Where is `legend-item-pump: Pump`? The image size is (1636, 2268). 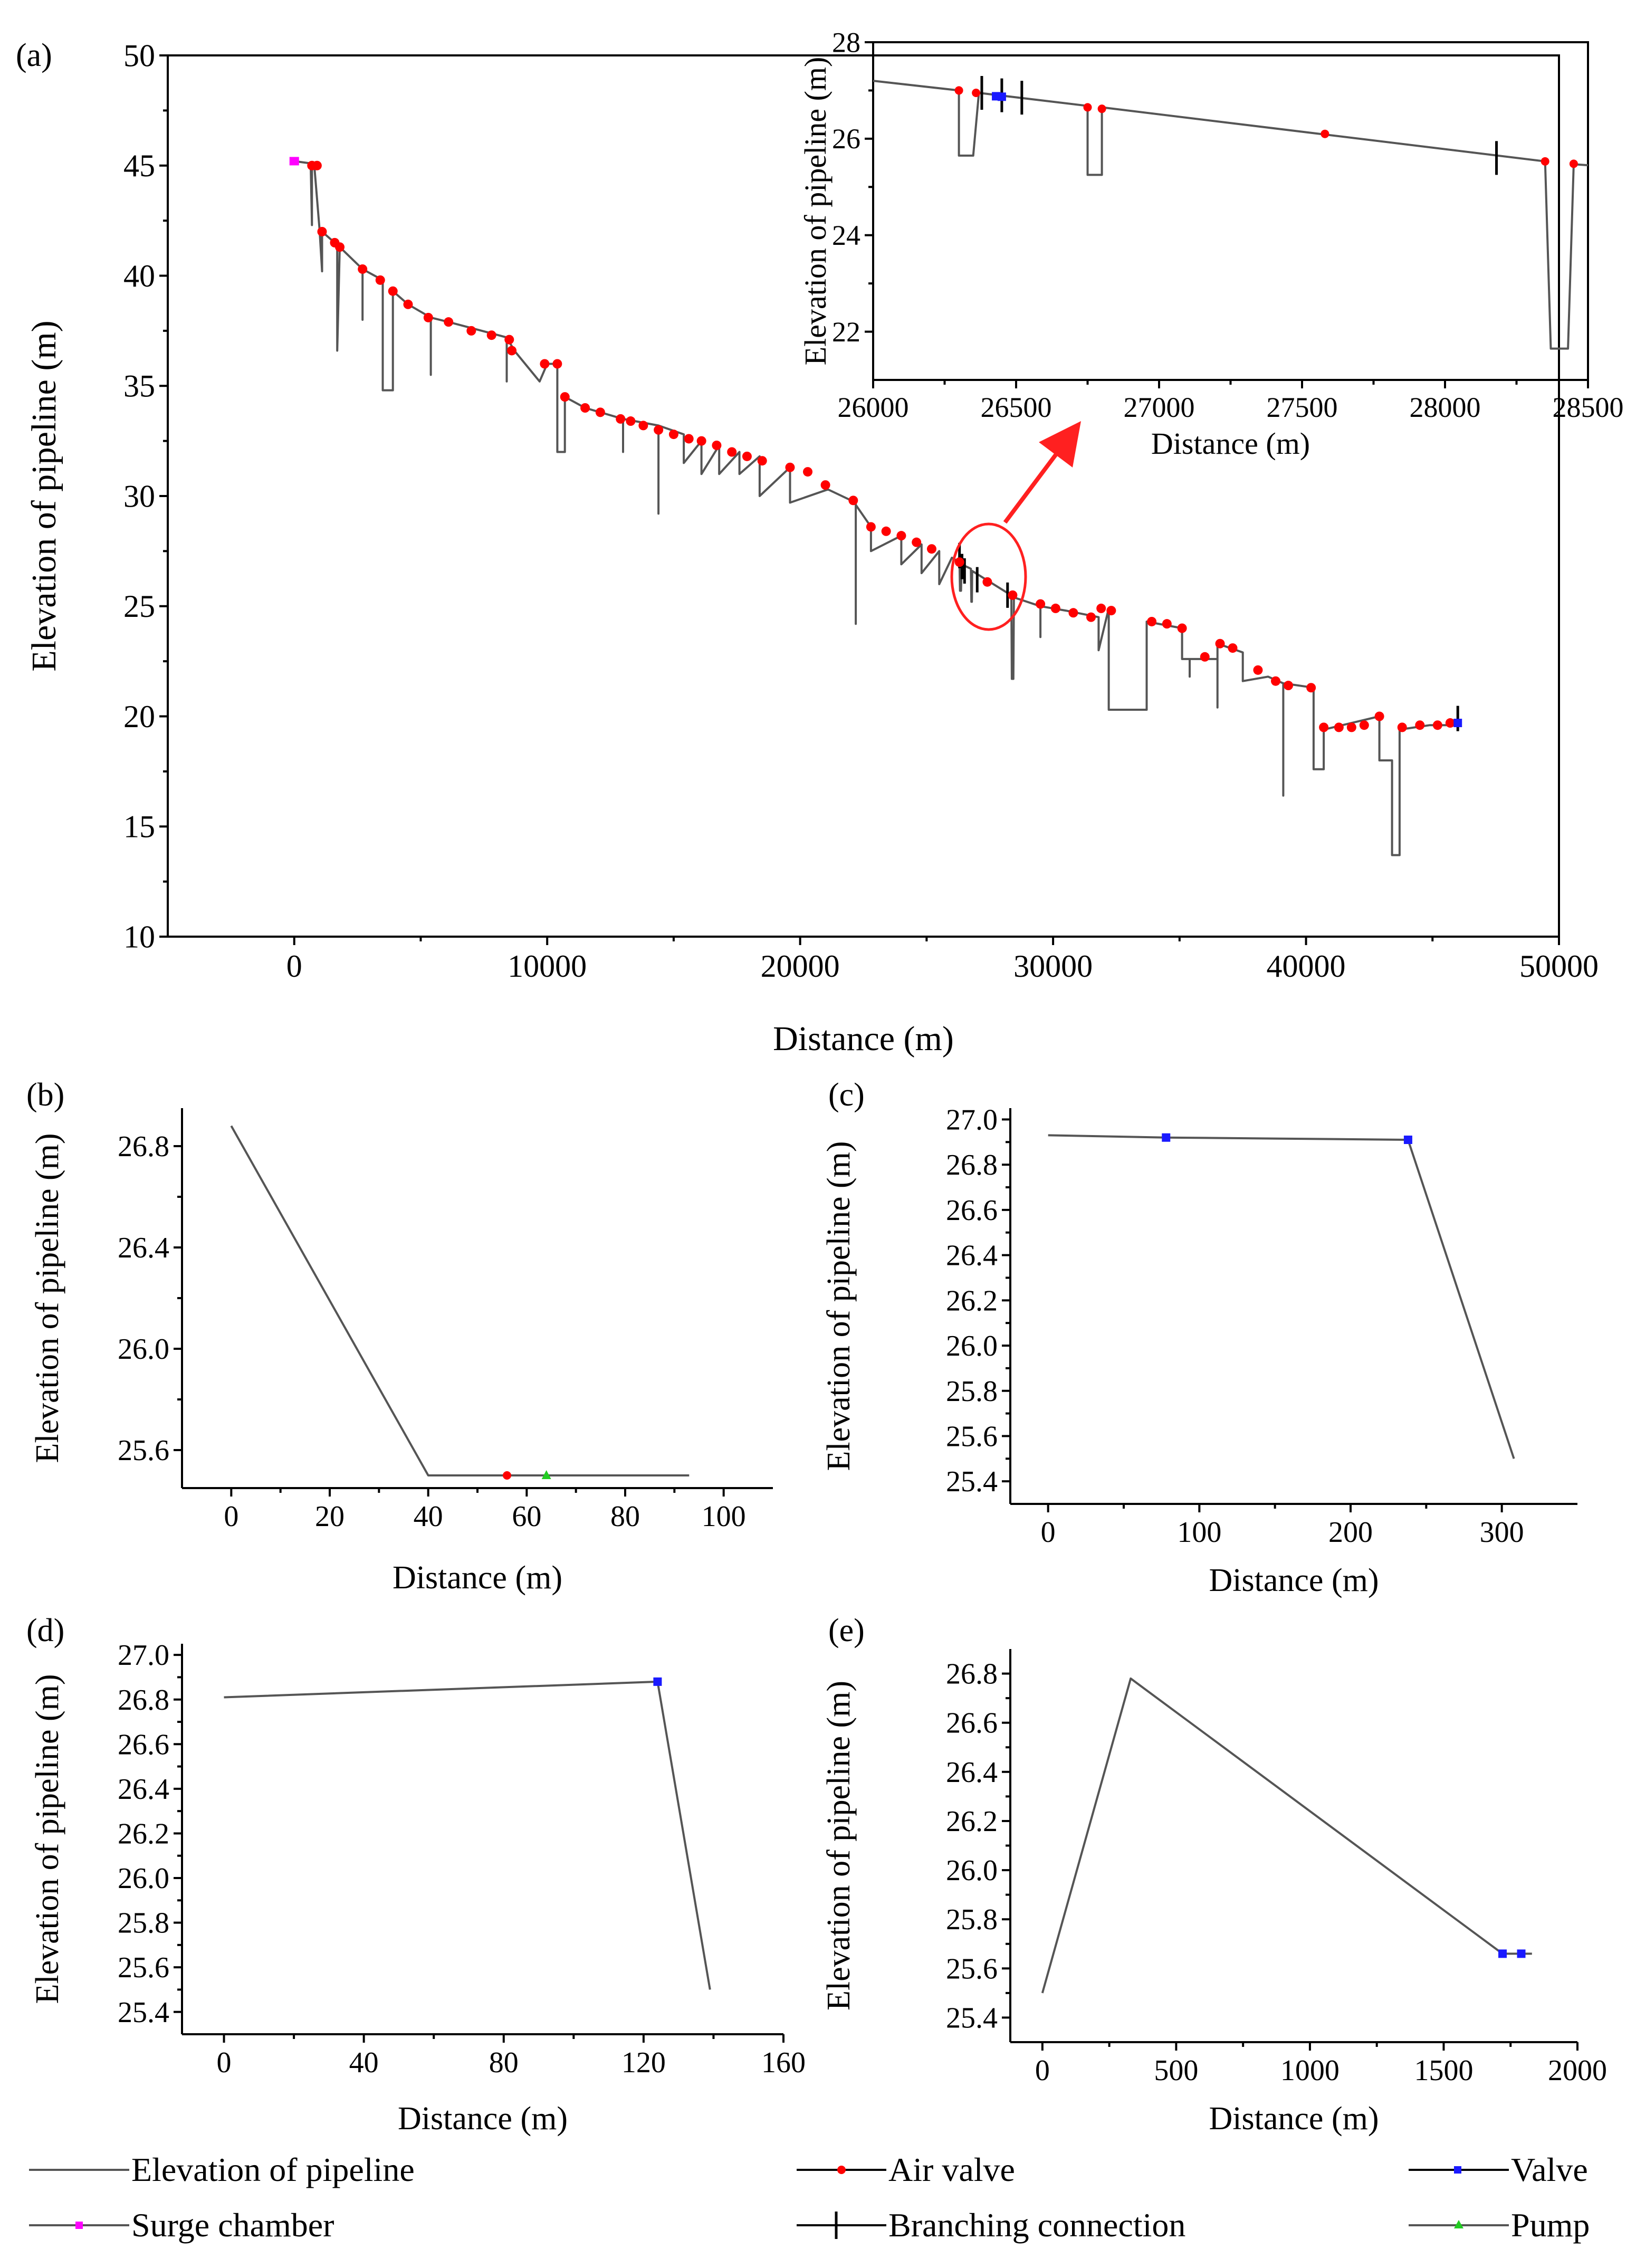
legend-item-pump: Pump is located at coordinates (1499, 2225).